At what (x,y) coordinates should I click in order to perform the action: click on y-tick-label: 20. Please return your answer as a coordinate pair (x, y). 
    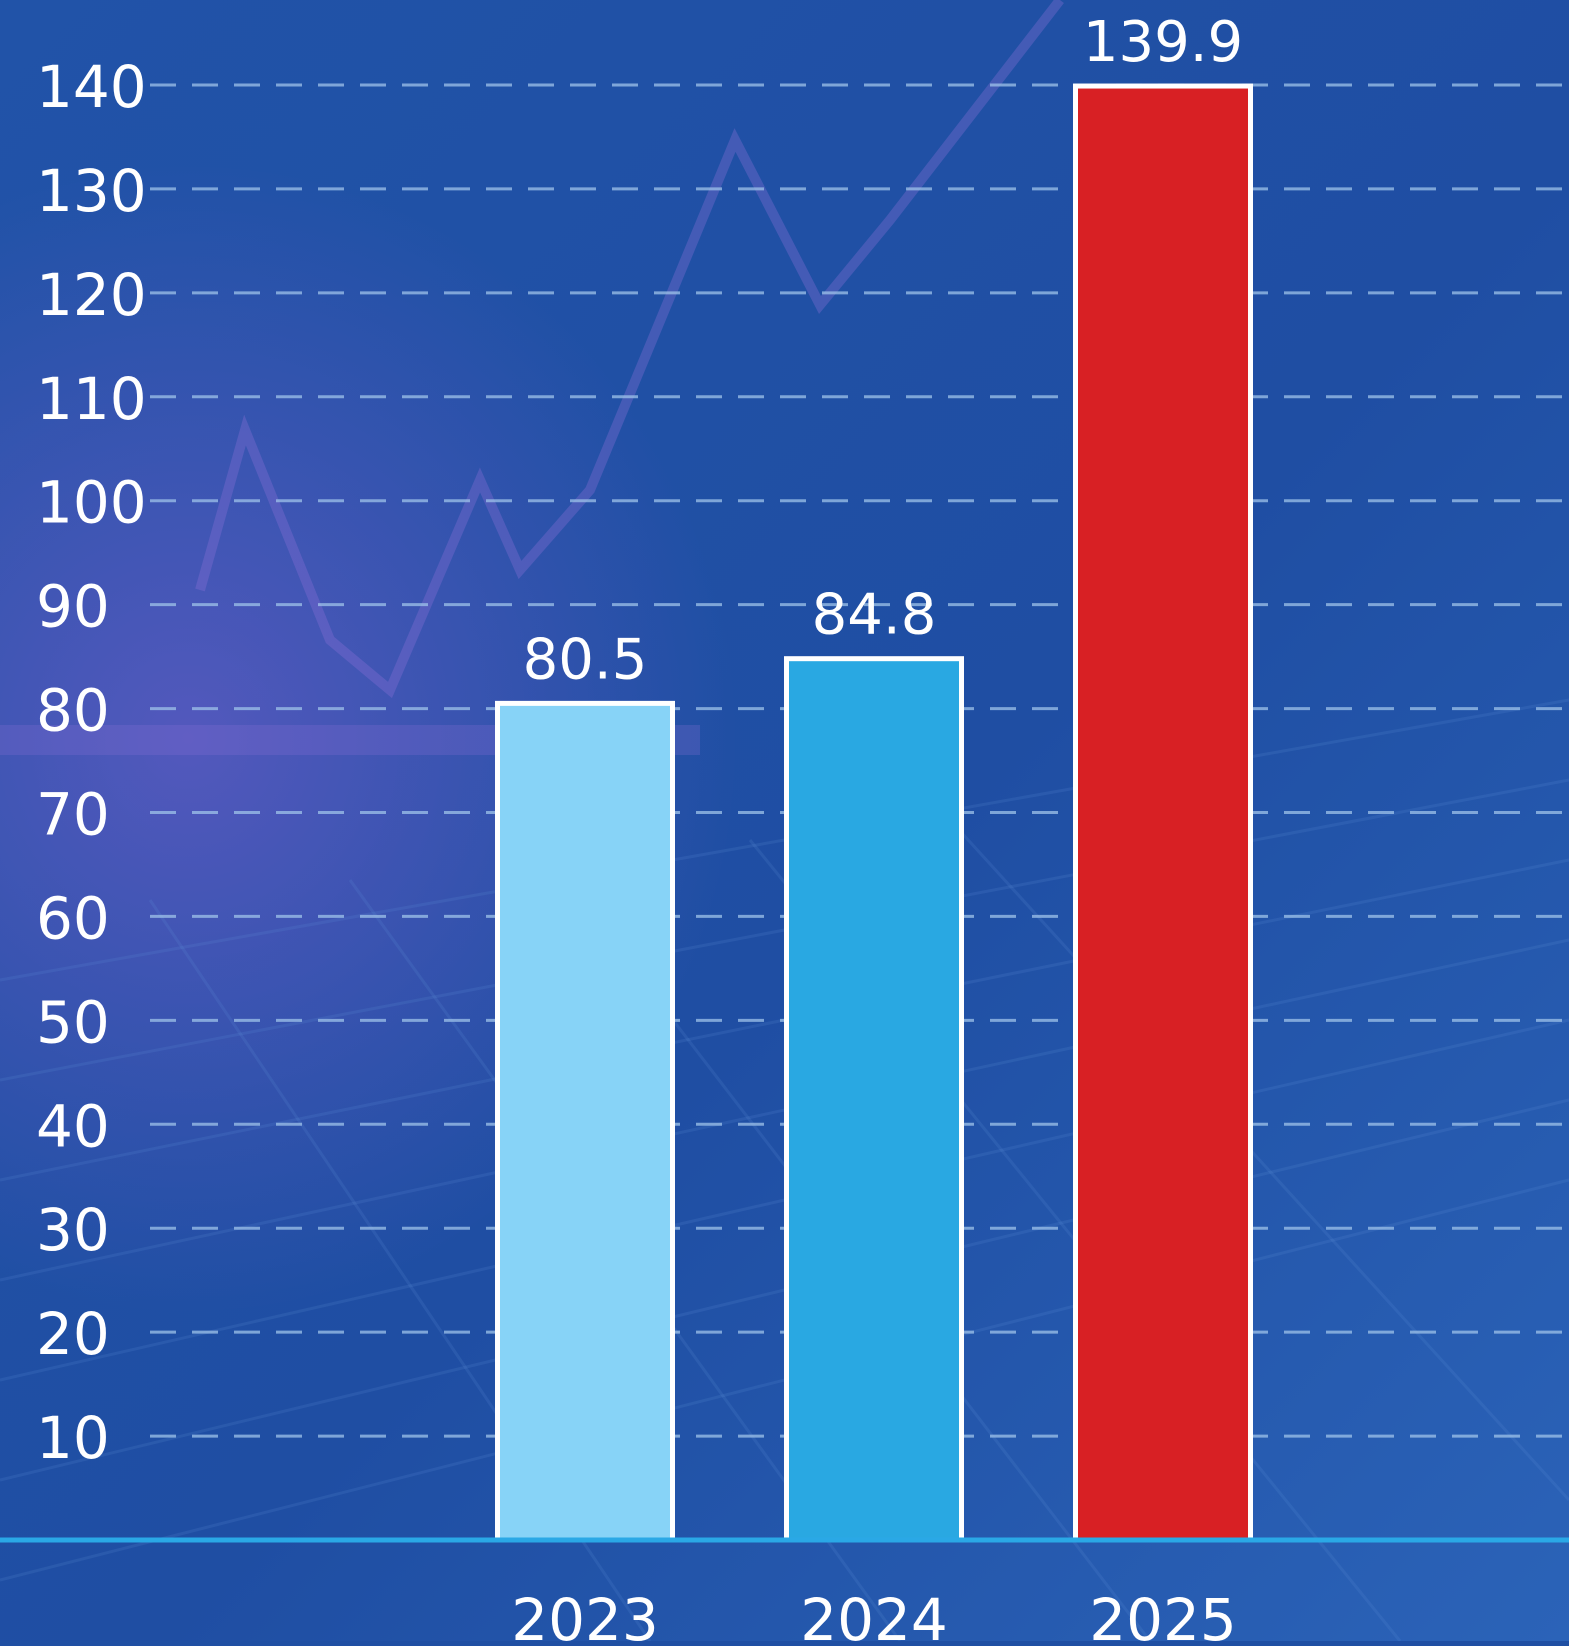
    Looking at the image, I should click on (73, 1334).